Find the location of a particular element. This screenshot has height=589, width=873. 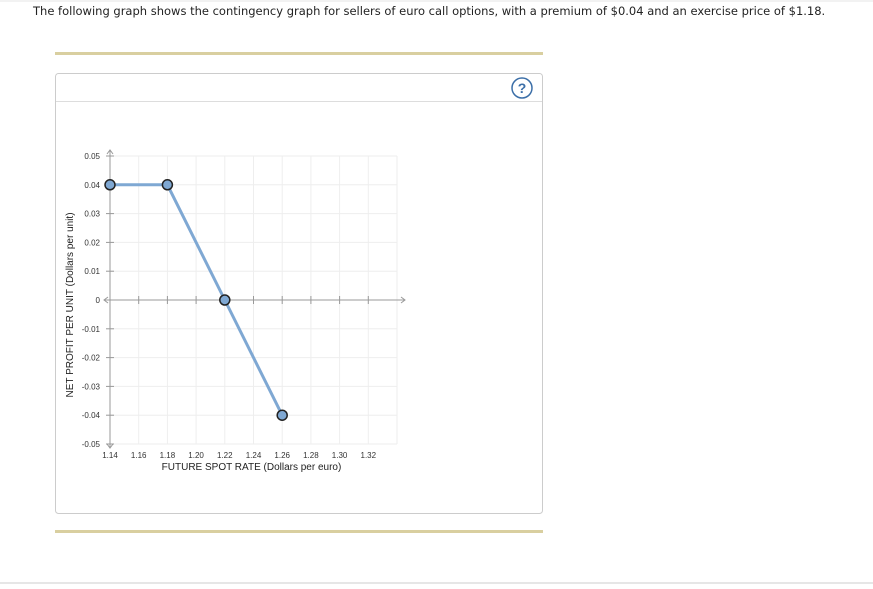

y-tick-label: -0.05 is located at coordinates (91, 444).